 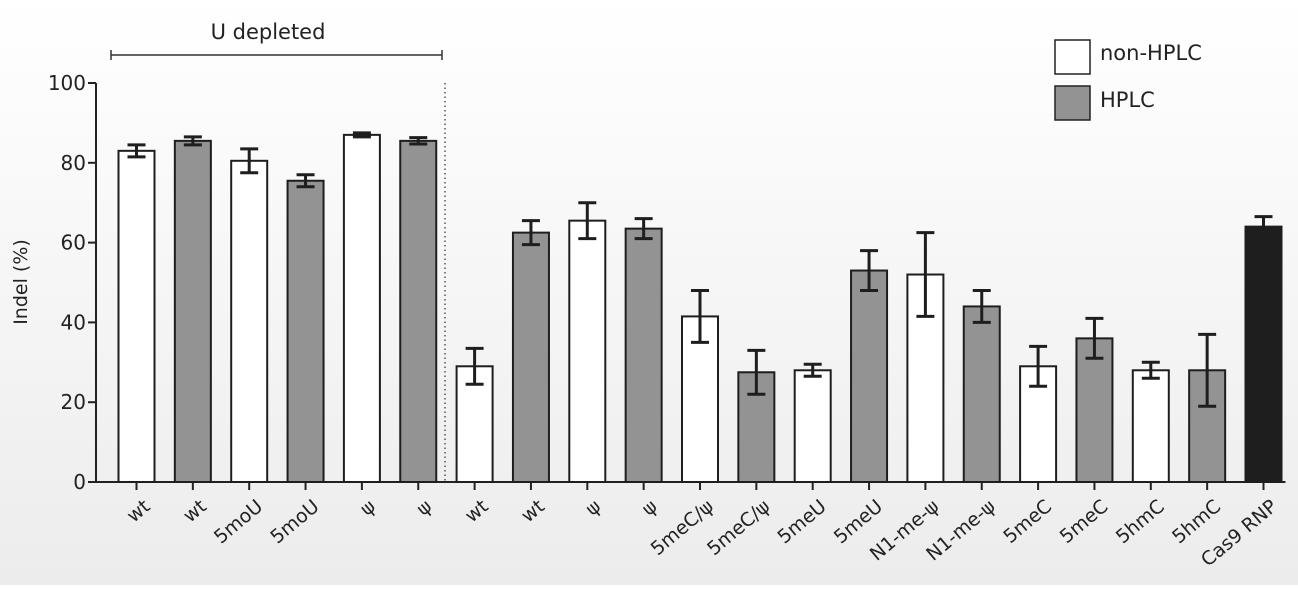 I want to click on legend-swatch-non-hplc, so click(x=1072, y=57).